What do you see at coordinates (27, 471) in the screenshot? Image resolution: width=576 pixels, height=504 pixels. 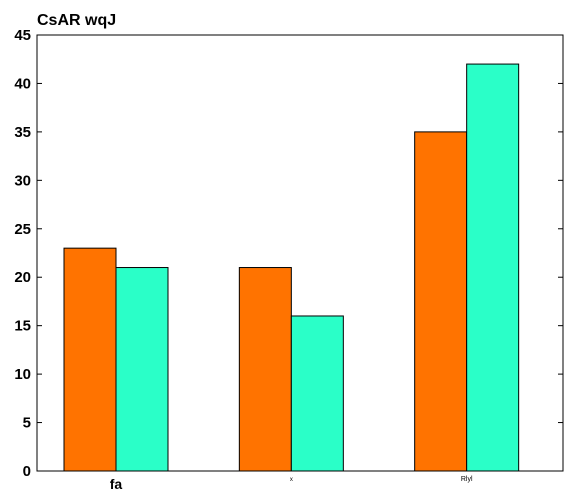 I see `ytick-label-0: 0` at bounding box center [27, 471].